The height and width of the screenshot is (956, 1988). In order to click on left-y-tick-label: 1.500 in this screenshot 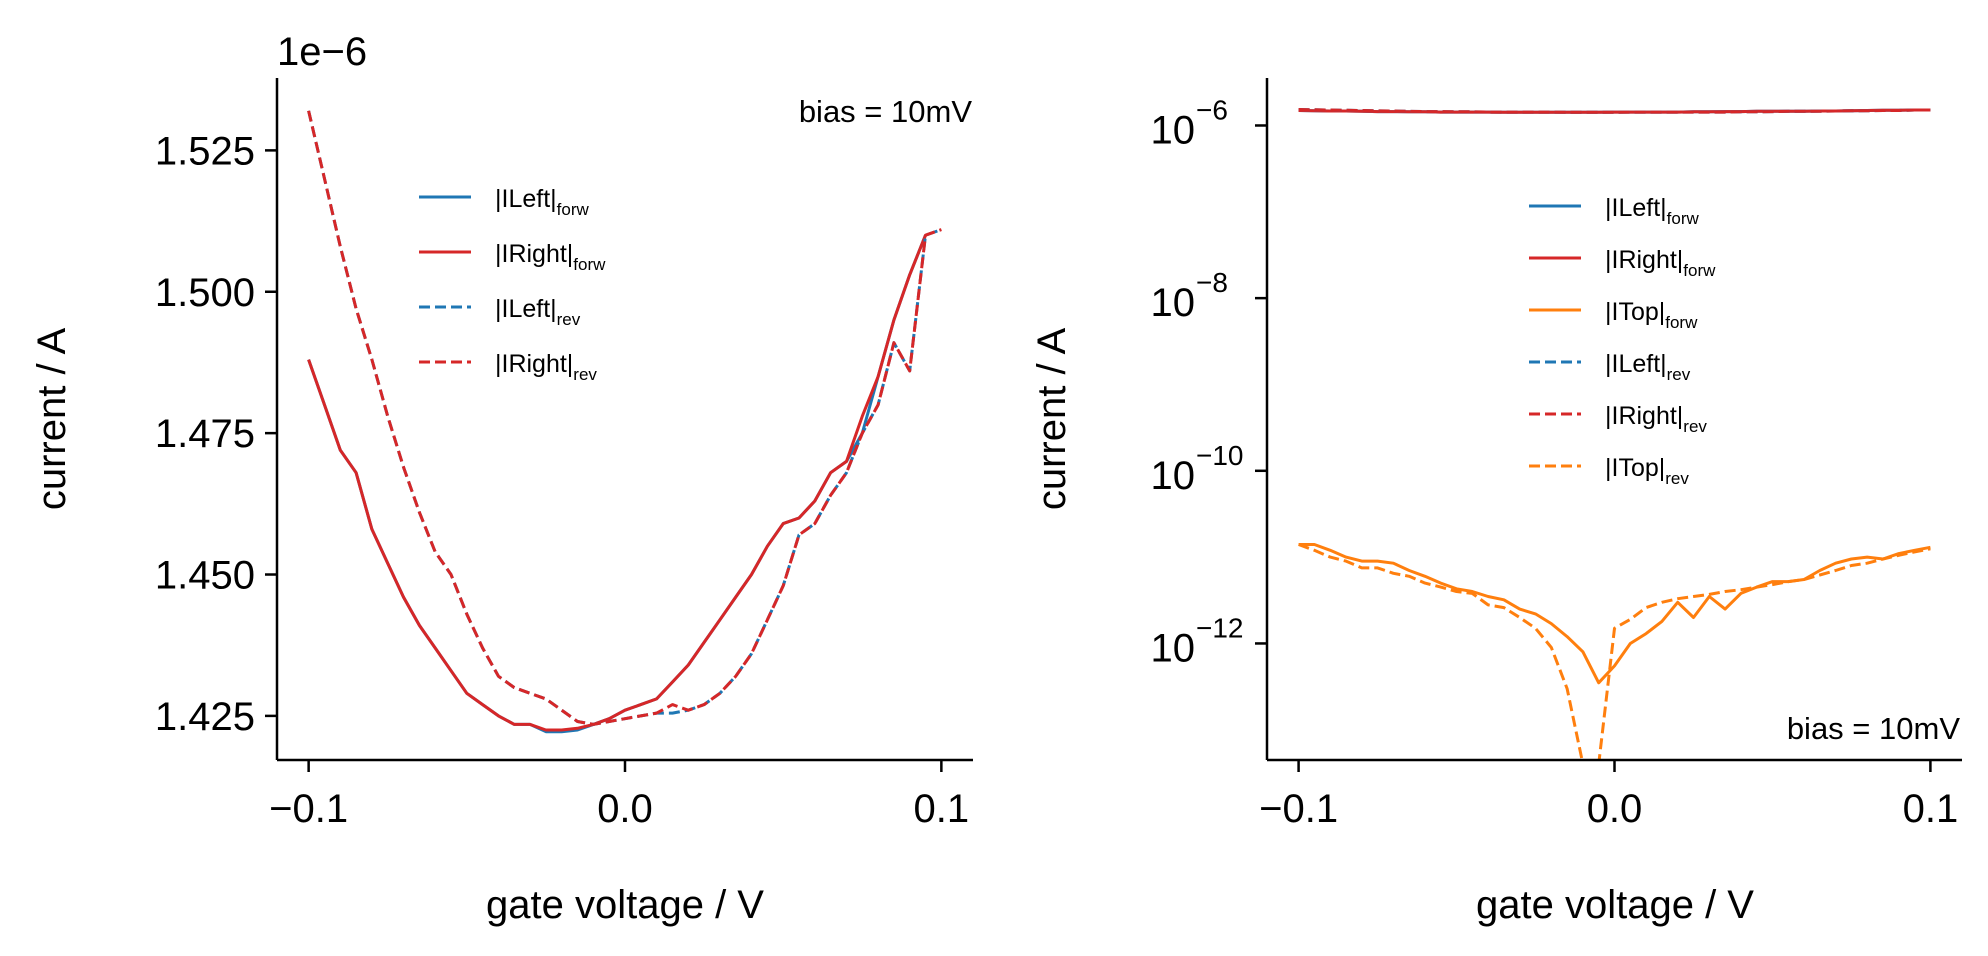, I will do `click(205, 293)`.